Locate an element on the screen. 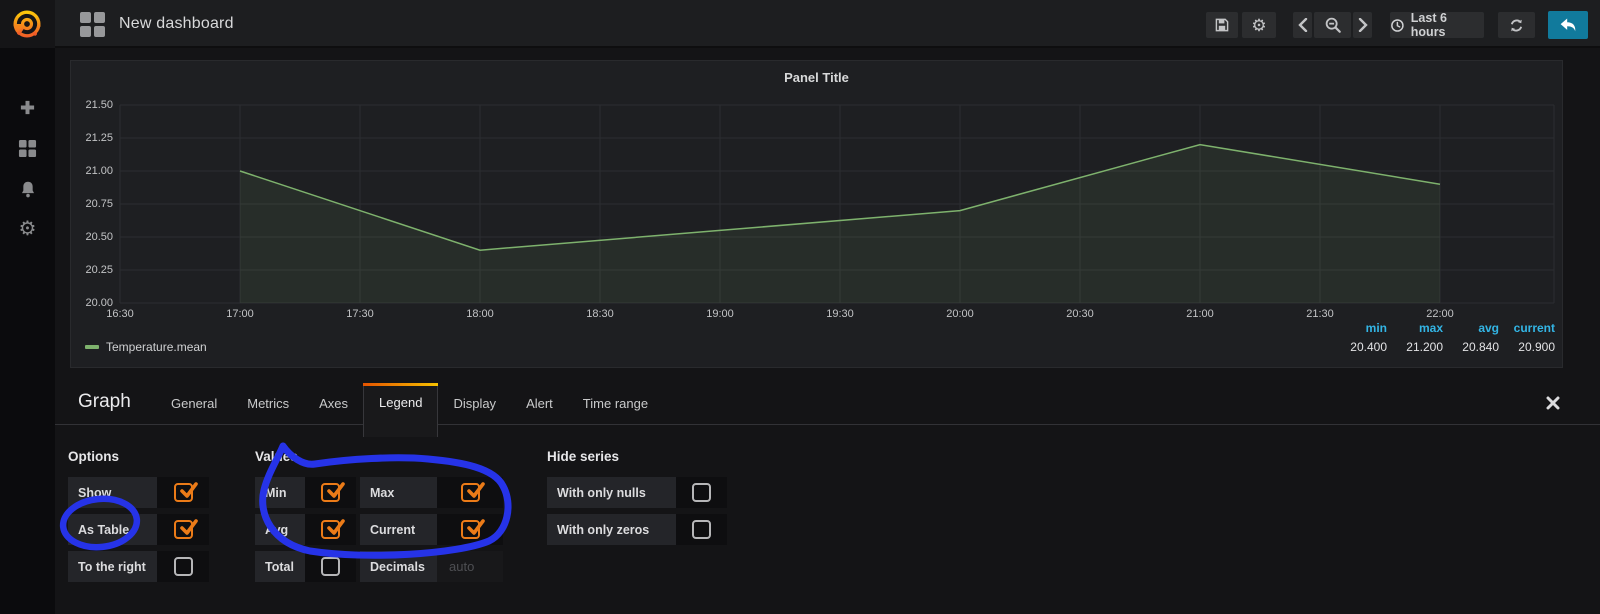 This screenshot has width=1600, height=614. with-only-zeros-checkbox is located at coordinates (701, 529).